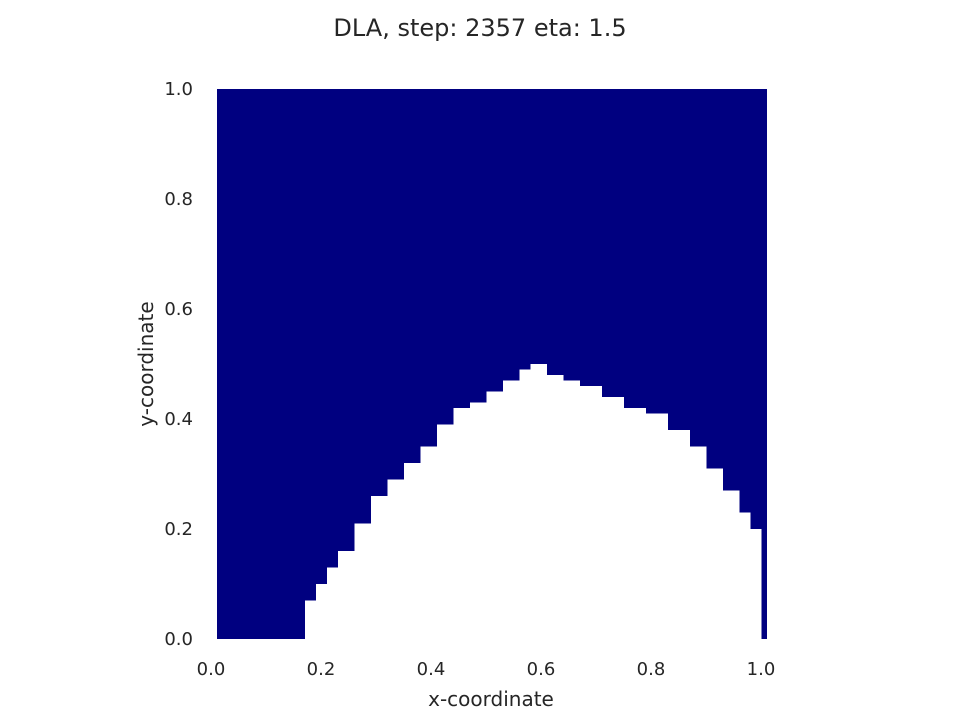 This screenshot has width=960, height=720. Describe the element at coordinates (479, 28) in the screenshot. I see `chart-title: DLA, step: 2357 eta: 1.5` at that location.